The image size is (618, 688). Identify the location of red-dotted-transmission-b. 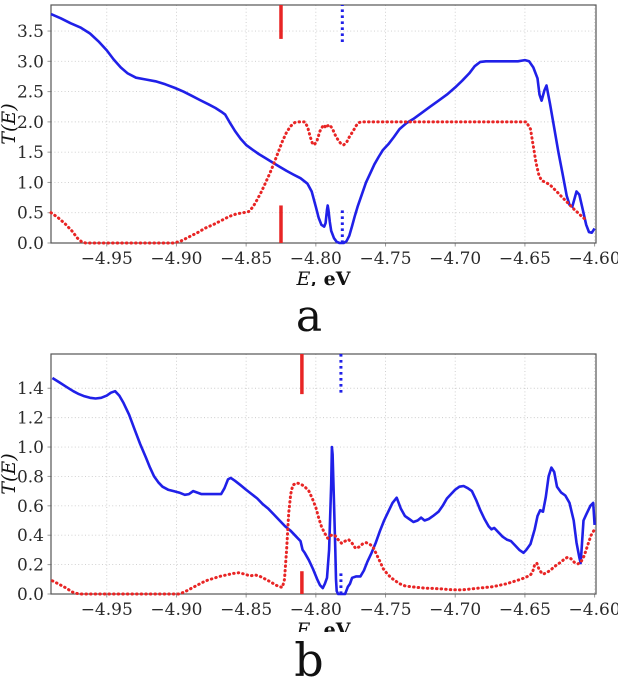
(323, 538).